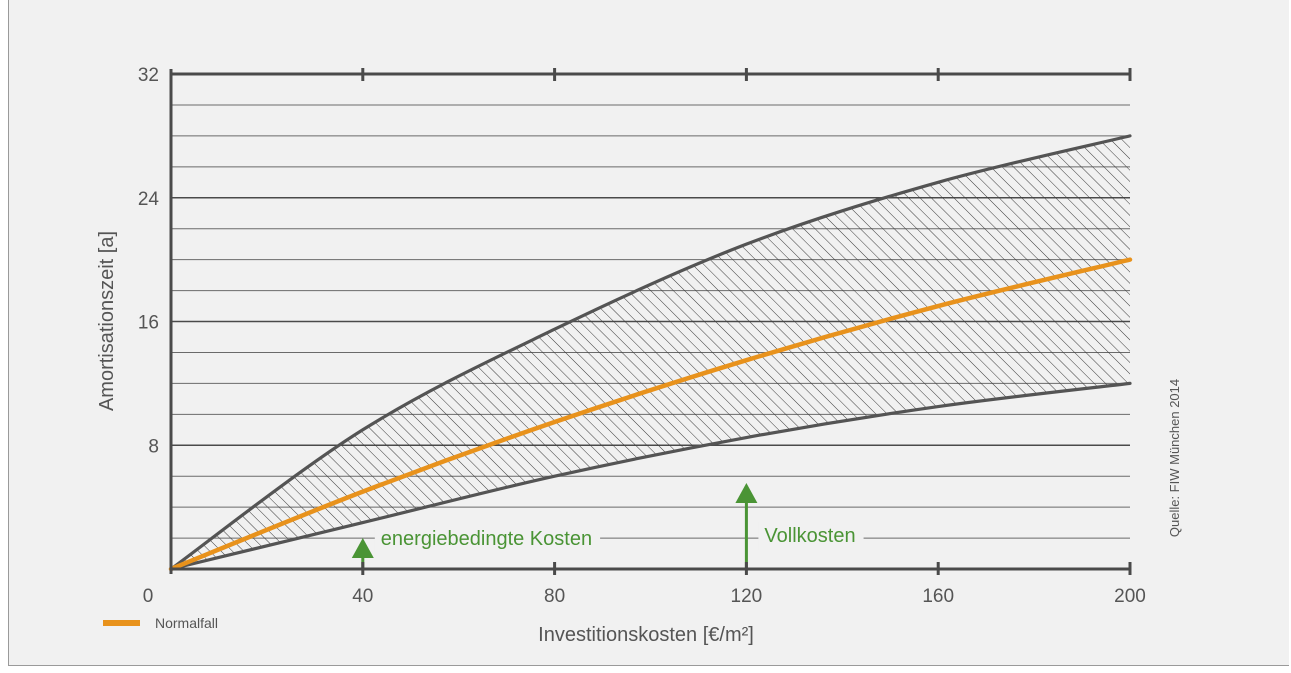 The width and height of the screenshot is (1291, 673). Describe the element at coordinates (148, 75) in the screenshot. I see `y-tick-label: 32` at that location.